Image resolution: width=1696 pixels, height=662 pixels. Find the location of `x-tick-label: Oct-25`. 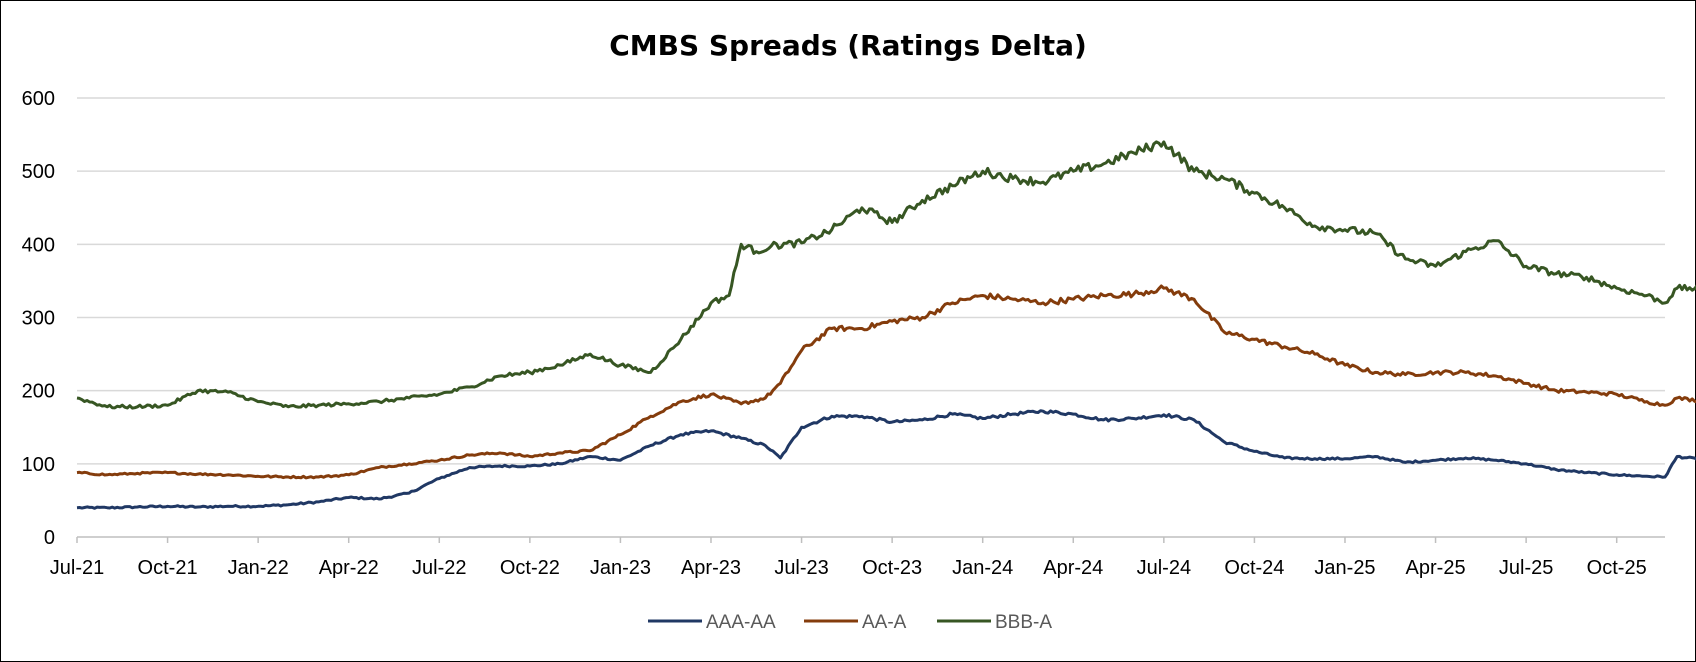

x-tick-label: Oct-25 is located at coordinates (1617, 568).